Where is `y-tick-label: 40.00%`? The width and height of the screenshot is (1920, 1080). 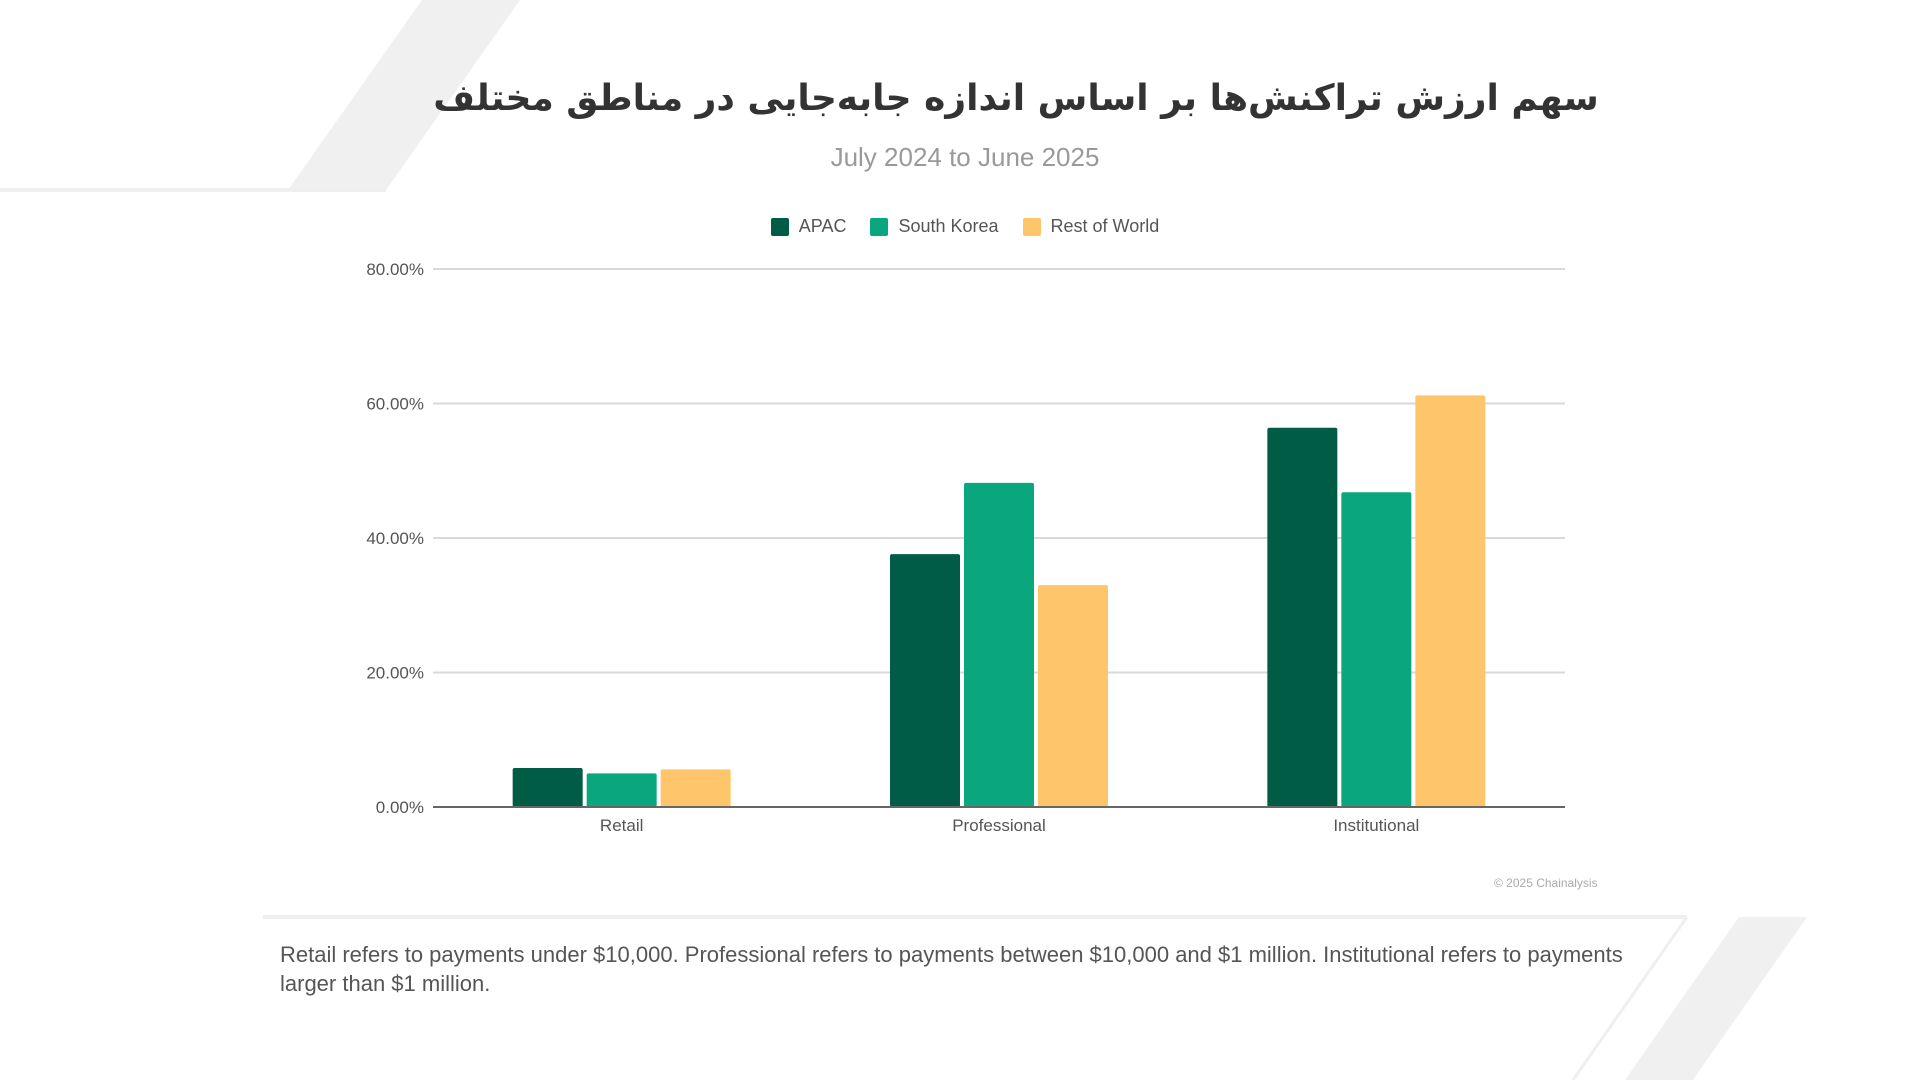
y-tick-label: 40.00% is located at coordinates (395, 538).